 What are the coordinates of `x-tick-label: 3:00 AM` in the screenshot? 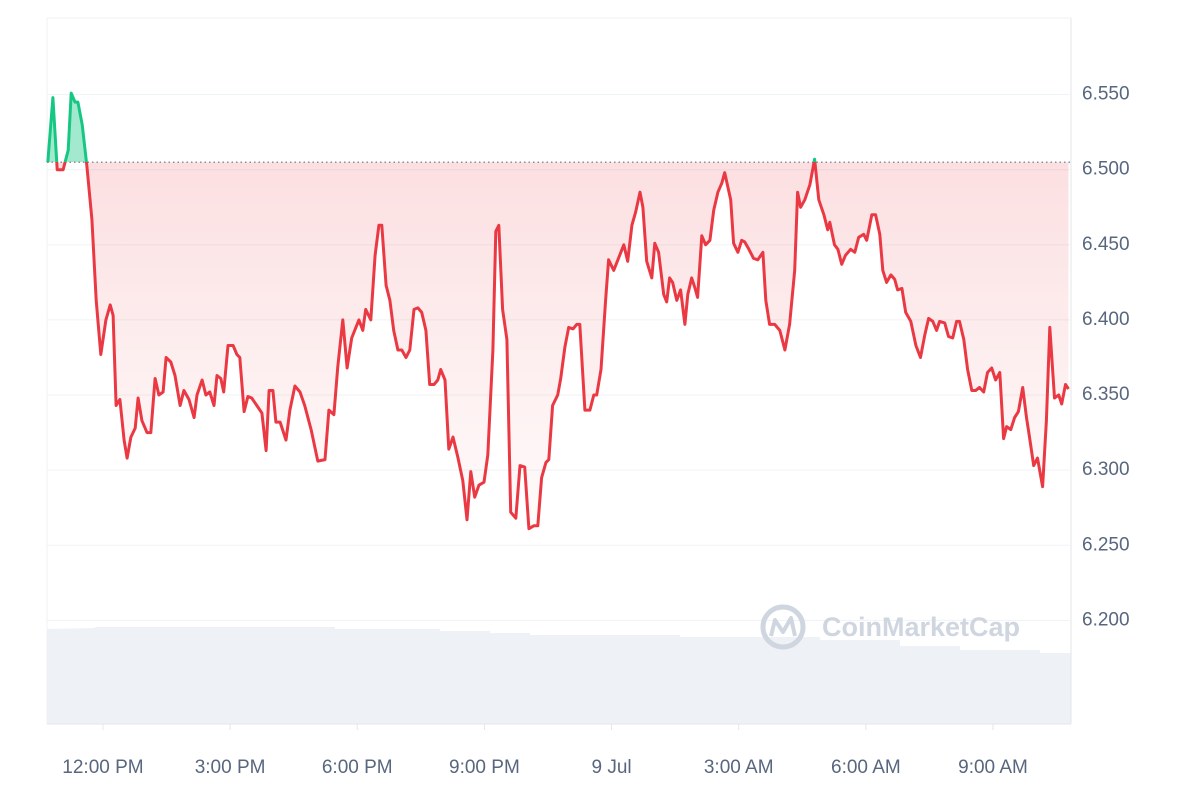 It's located at (739, 767).